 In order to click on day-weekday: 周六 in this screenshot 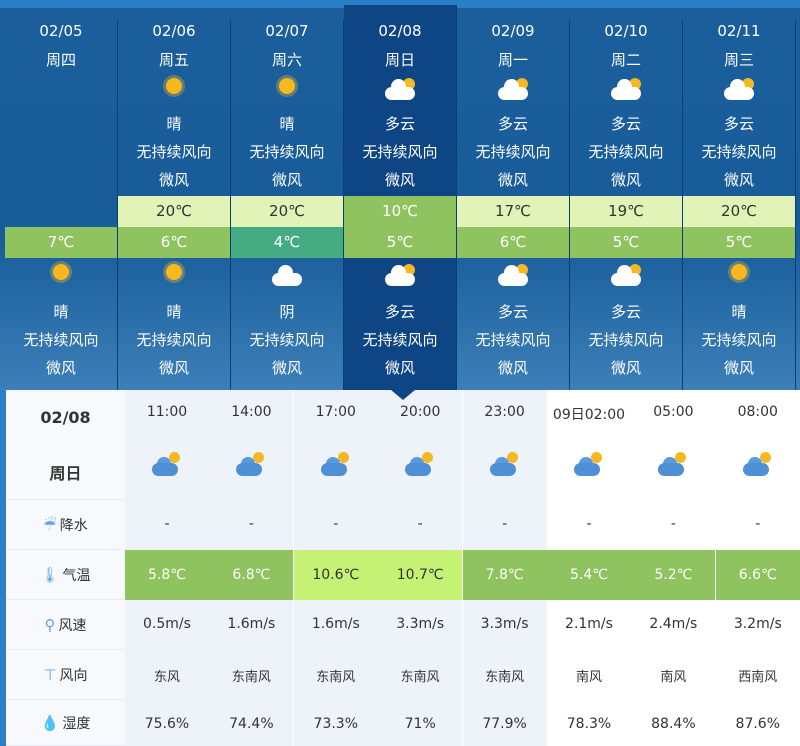, I will do `click(286, 60)`.